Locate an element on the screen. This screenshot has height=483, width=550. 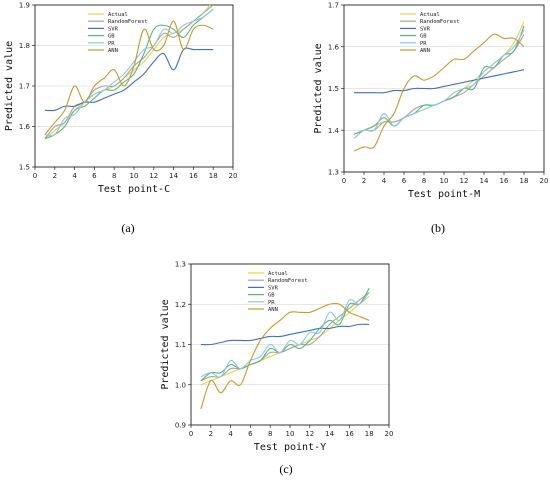
x-axis-label: Test point-C is located at coordinates (134, 189).